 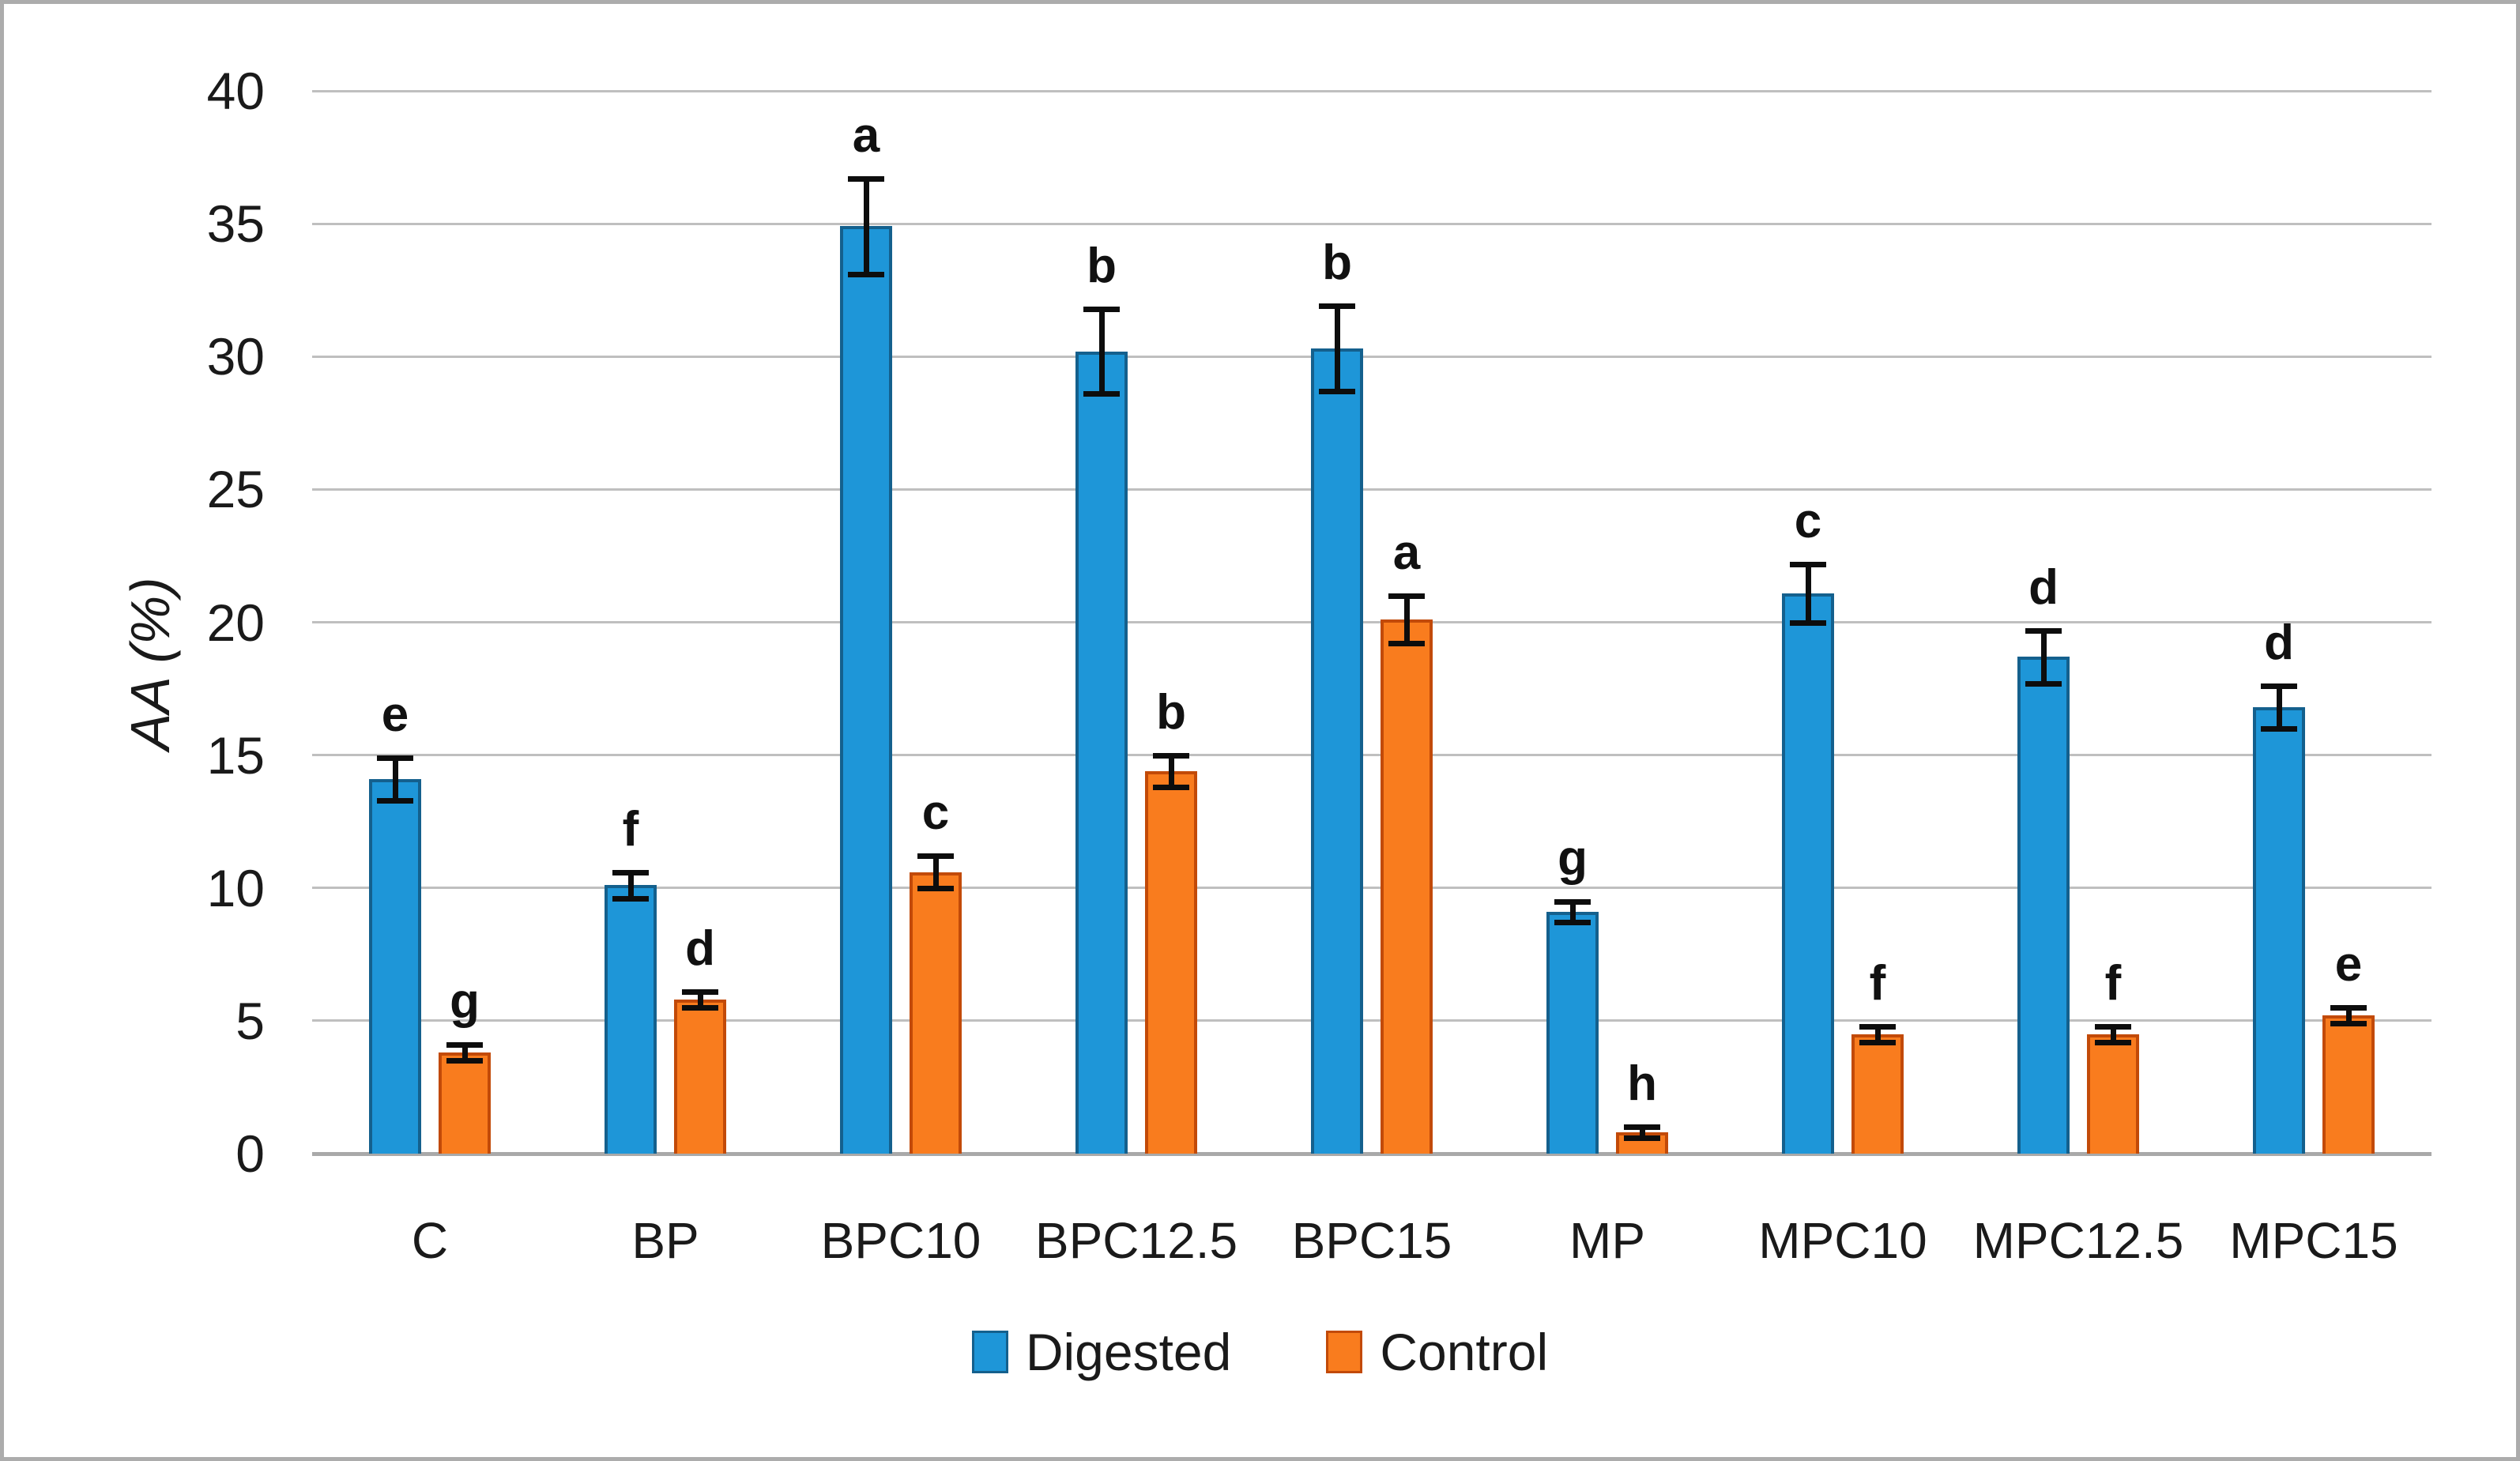 I want to click on legend-label-digested: Digested, so click(x=1128, y=1352).